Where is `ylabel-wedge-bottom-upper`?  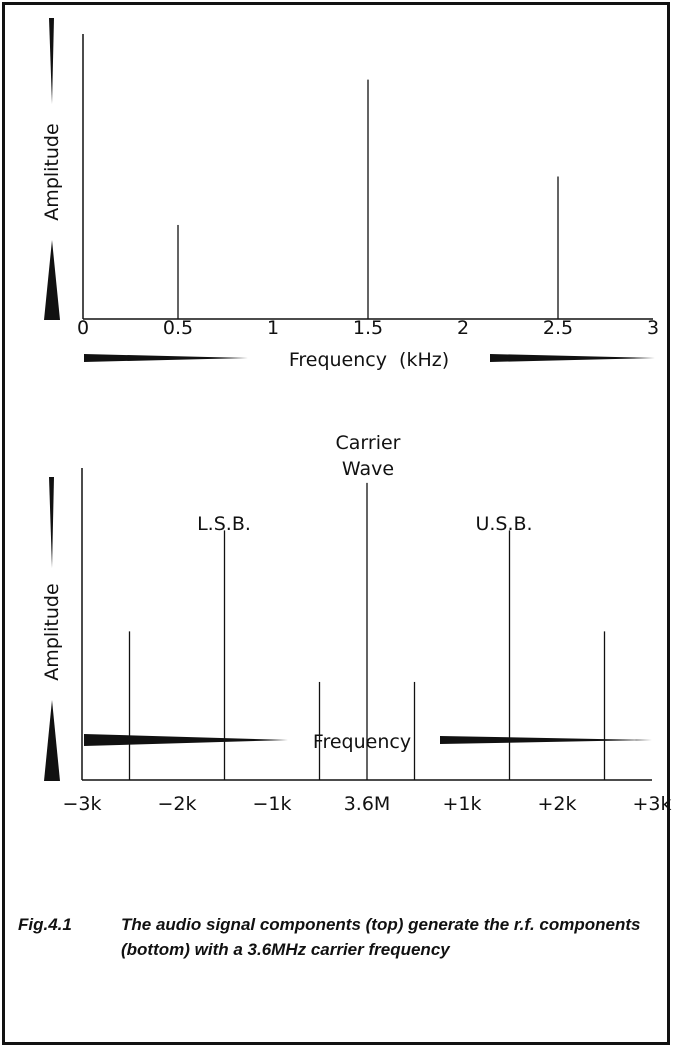
ylabel-wedge-bottom-upper is located at coordinates (51, 522).